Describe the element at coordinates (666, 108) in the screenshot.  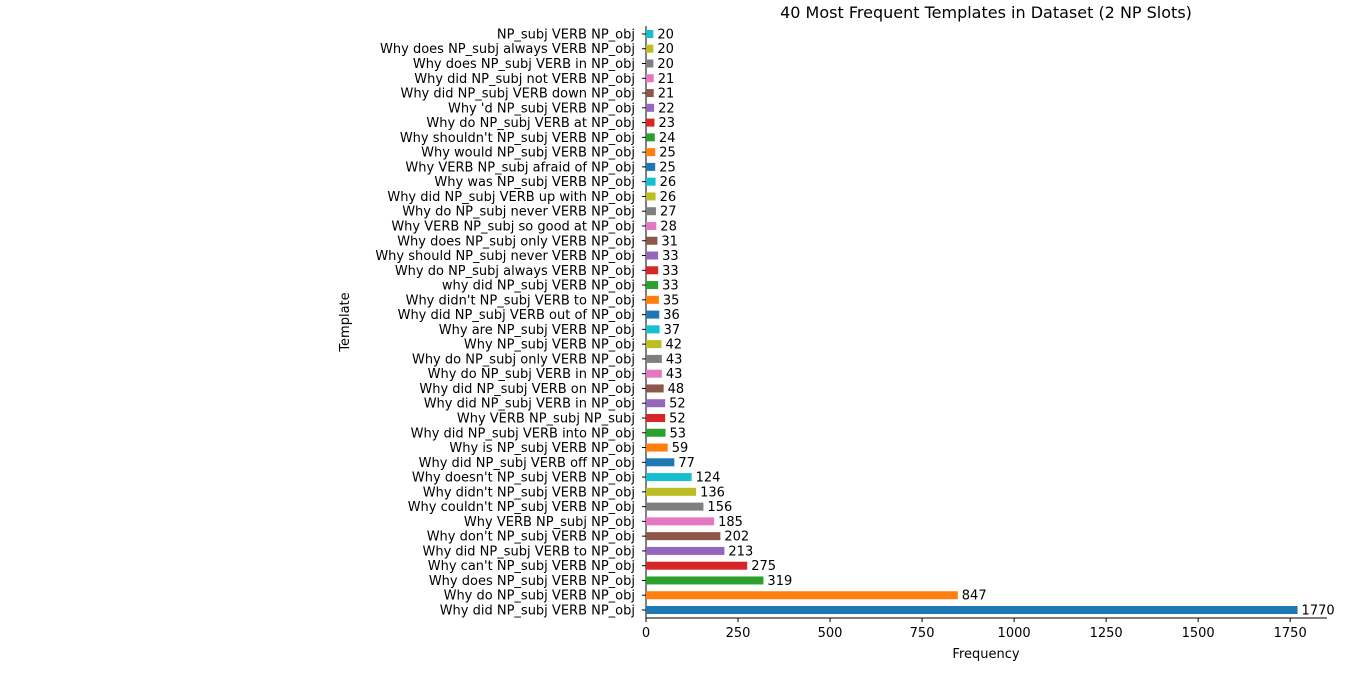
I see `value-label: 22` at that location.